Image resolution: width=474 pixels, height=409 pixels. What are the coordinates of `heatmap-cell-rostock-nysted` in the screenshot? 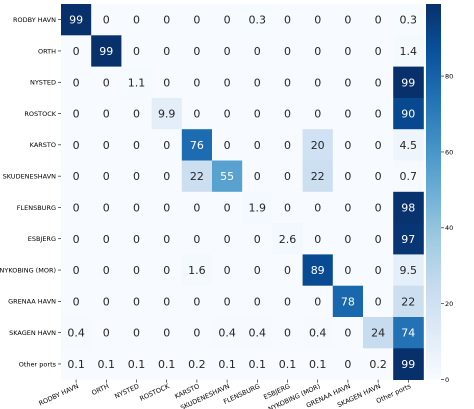 It's located at (136, 113).